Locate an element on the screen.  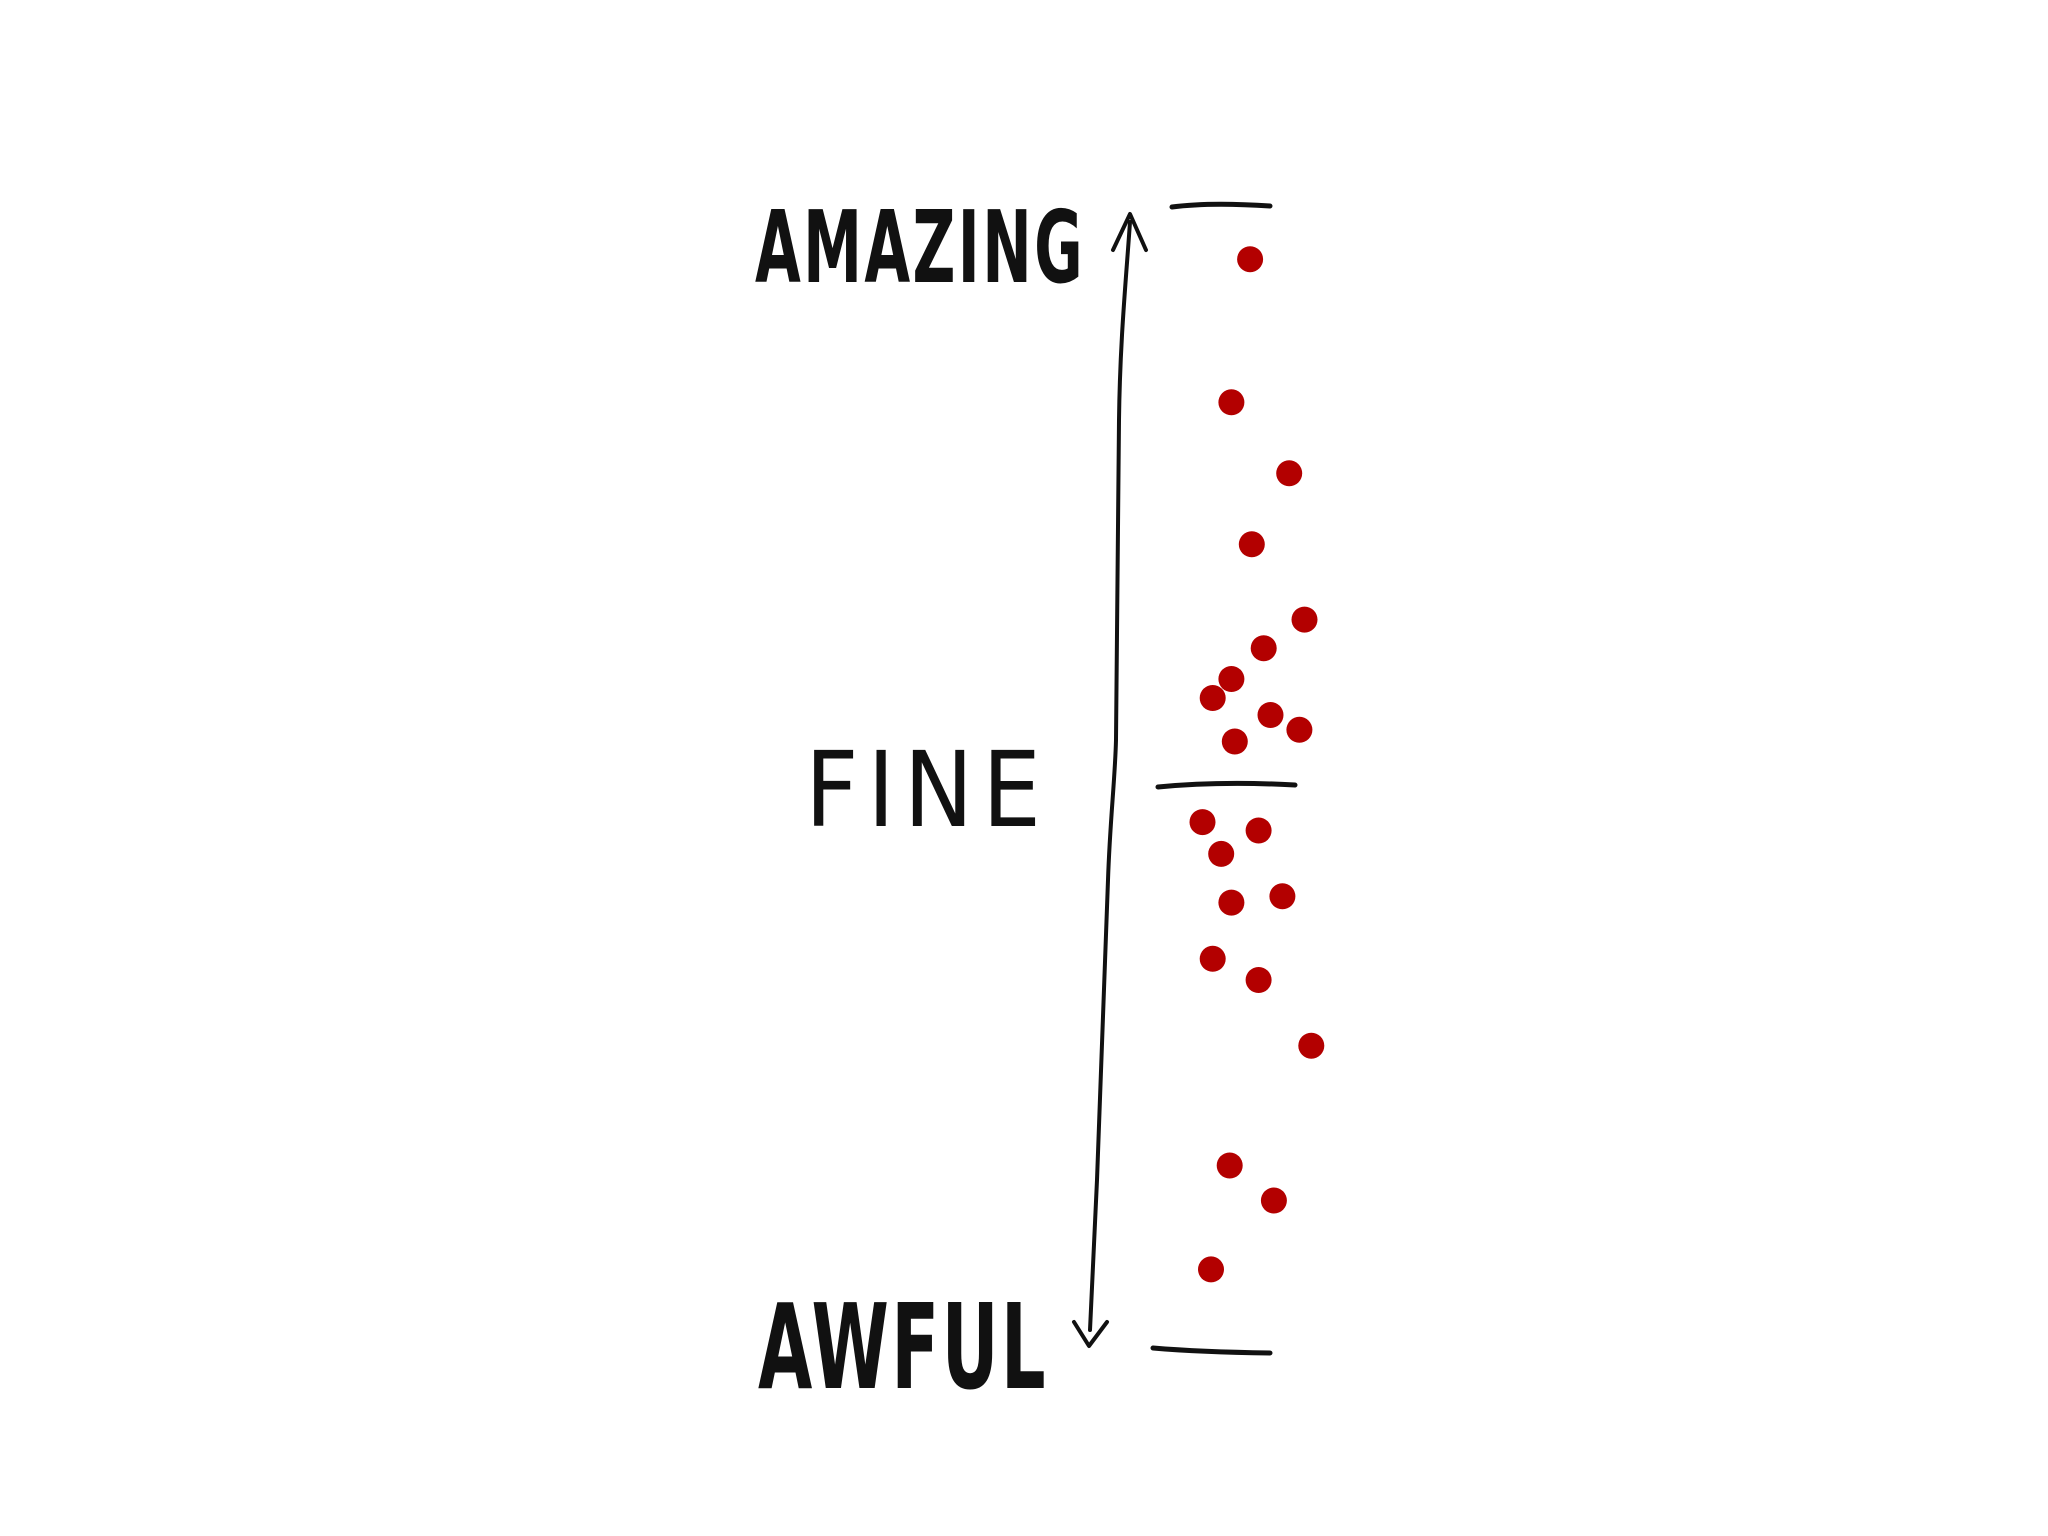
arrow-down-icon is located at coordinates (1090, 1334).